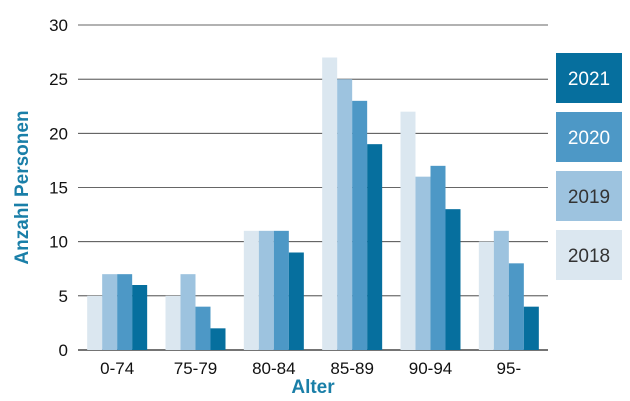 This screenshot has height=401, width=630. I want to click on legend-label-2020: 2020, so click(589, 138).